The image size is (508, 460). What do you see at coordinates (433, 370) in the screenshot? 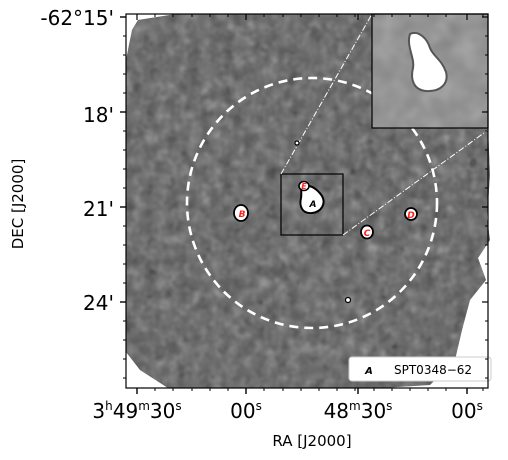
I see `legend-label: SPT0348−62` at bounding box center [433, 370].